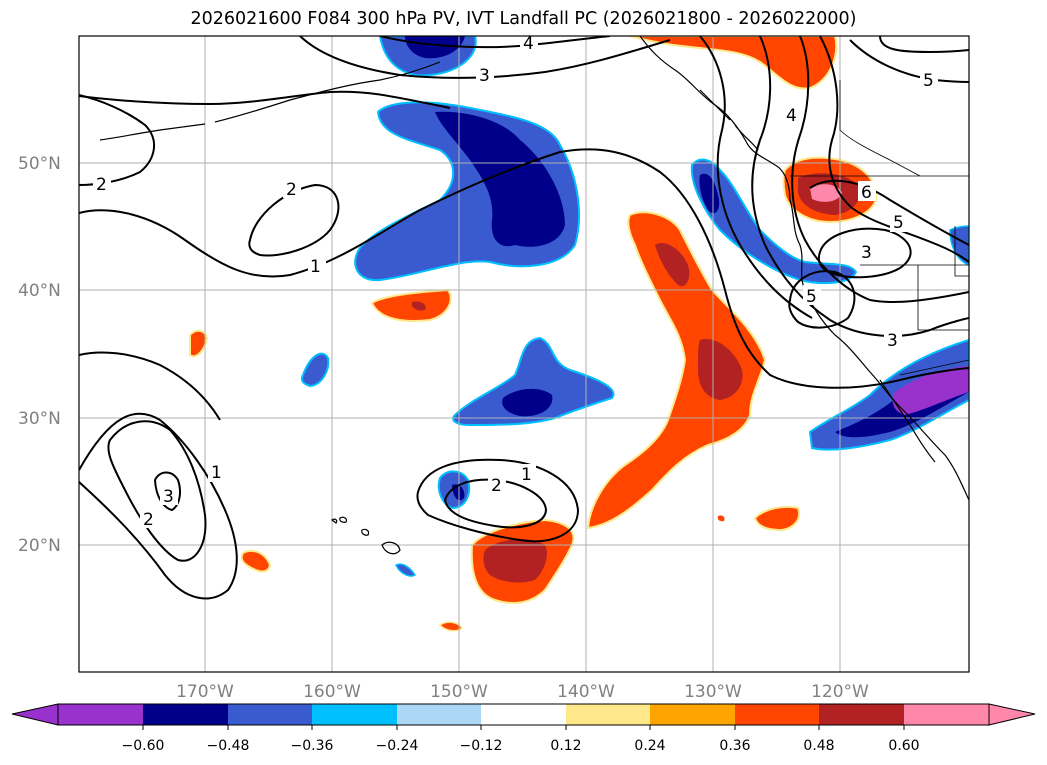  I want to click on pos-core-hawaii-east, so click(515, 560).